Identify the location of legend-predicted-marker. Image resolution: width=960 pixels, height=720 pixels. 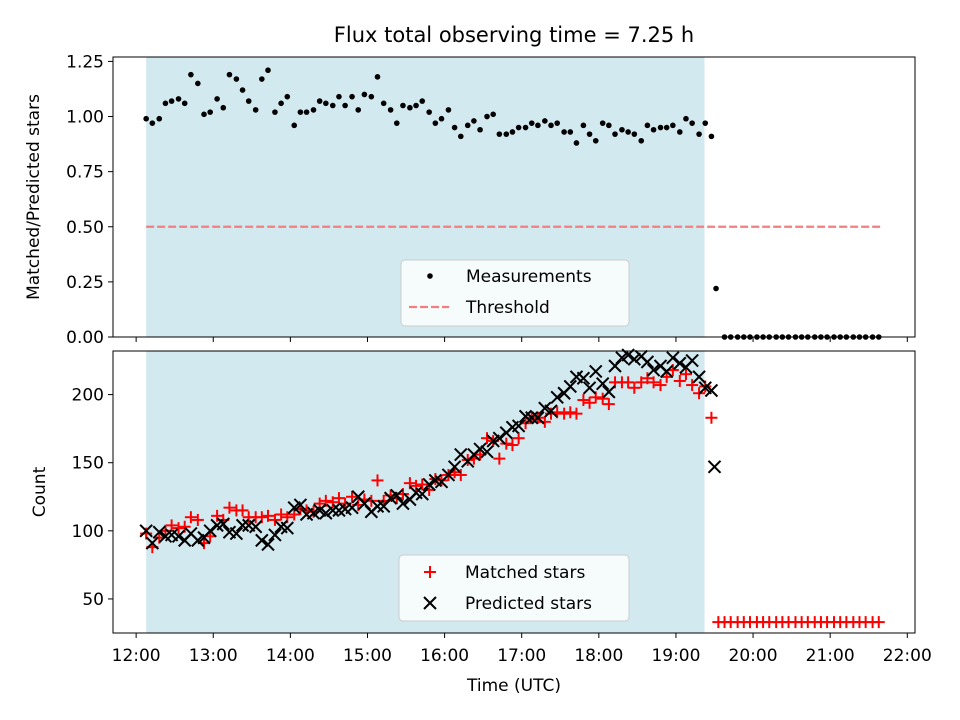
(430, 603).